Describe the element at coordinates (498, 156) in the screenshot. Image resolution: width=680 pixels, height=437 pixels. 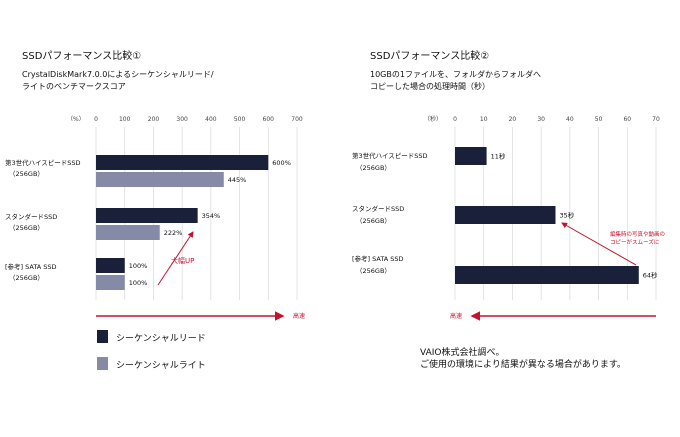
I see `chart2-data-label: 11秒` at that location.